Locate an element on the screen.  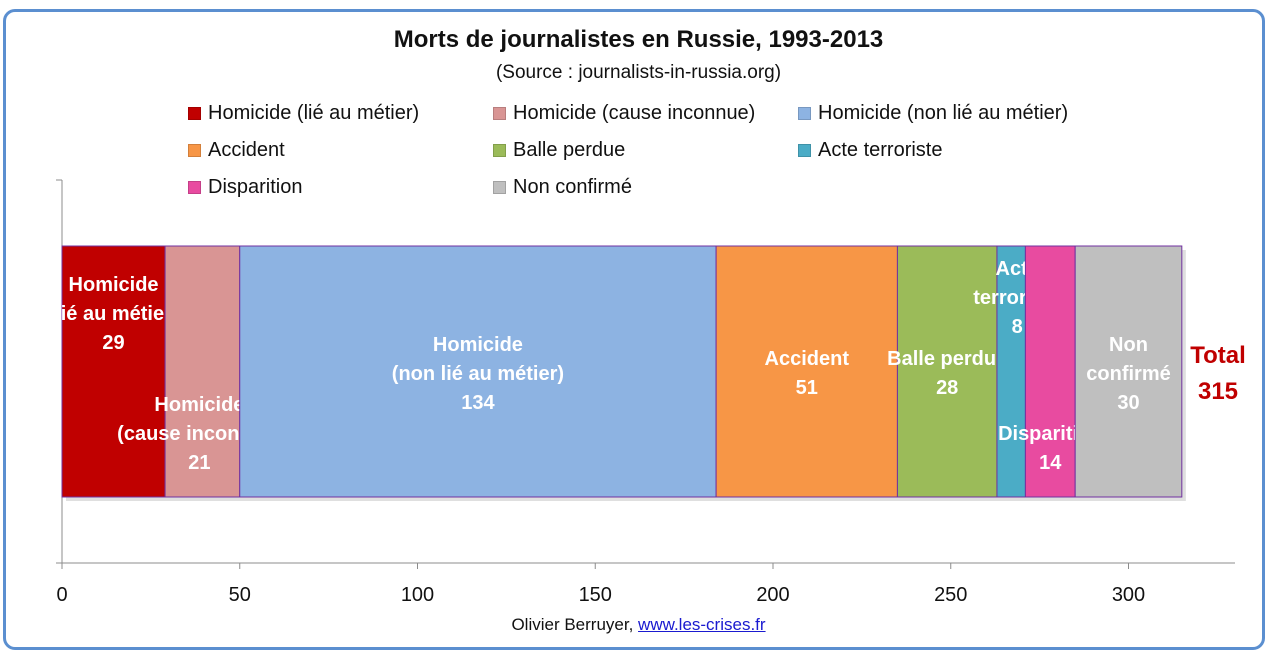
bar-segment-balle-perdue is located at coordinates (947, 371).